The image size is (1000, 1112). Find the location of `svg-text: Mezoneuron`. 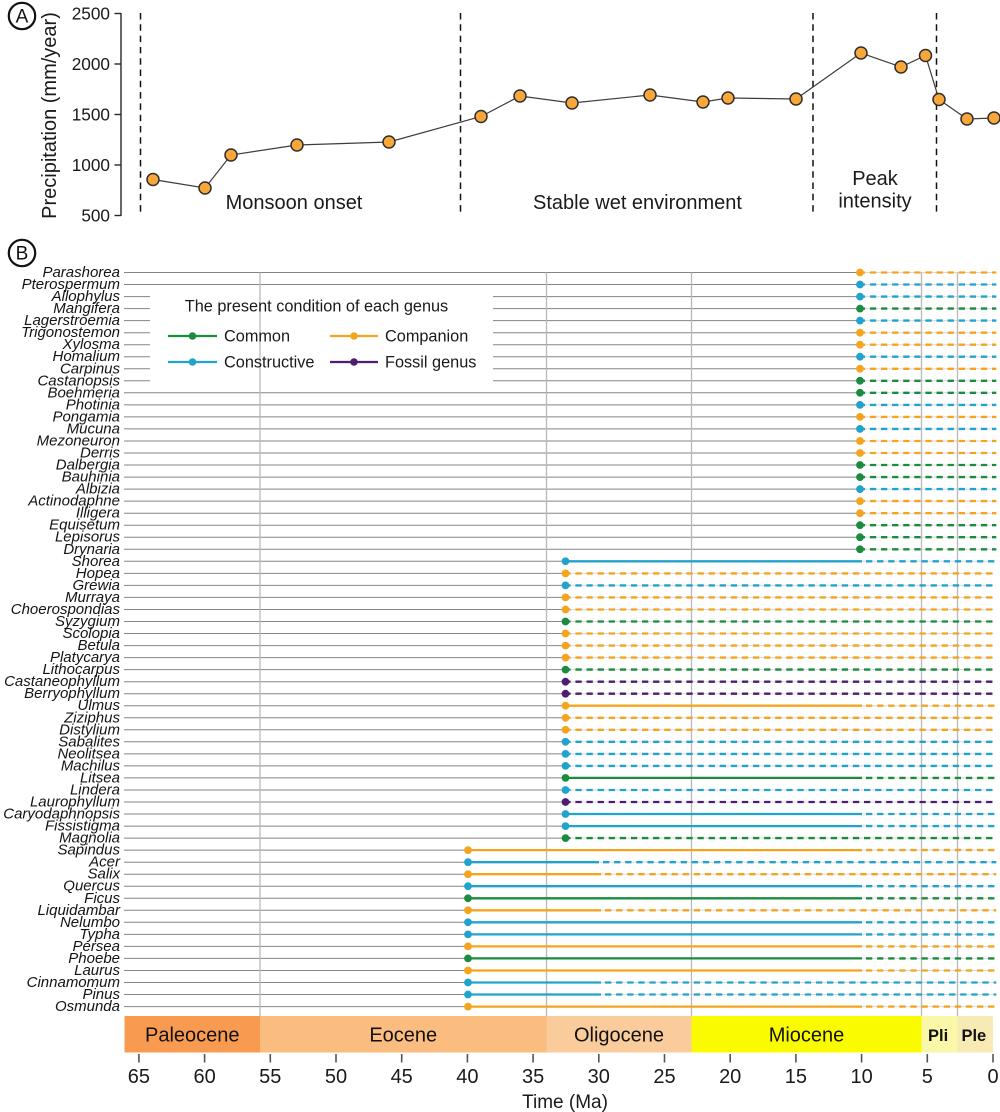

svg-text: Mezoneuron is located at coordinates (78, 441).